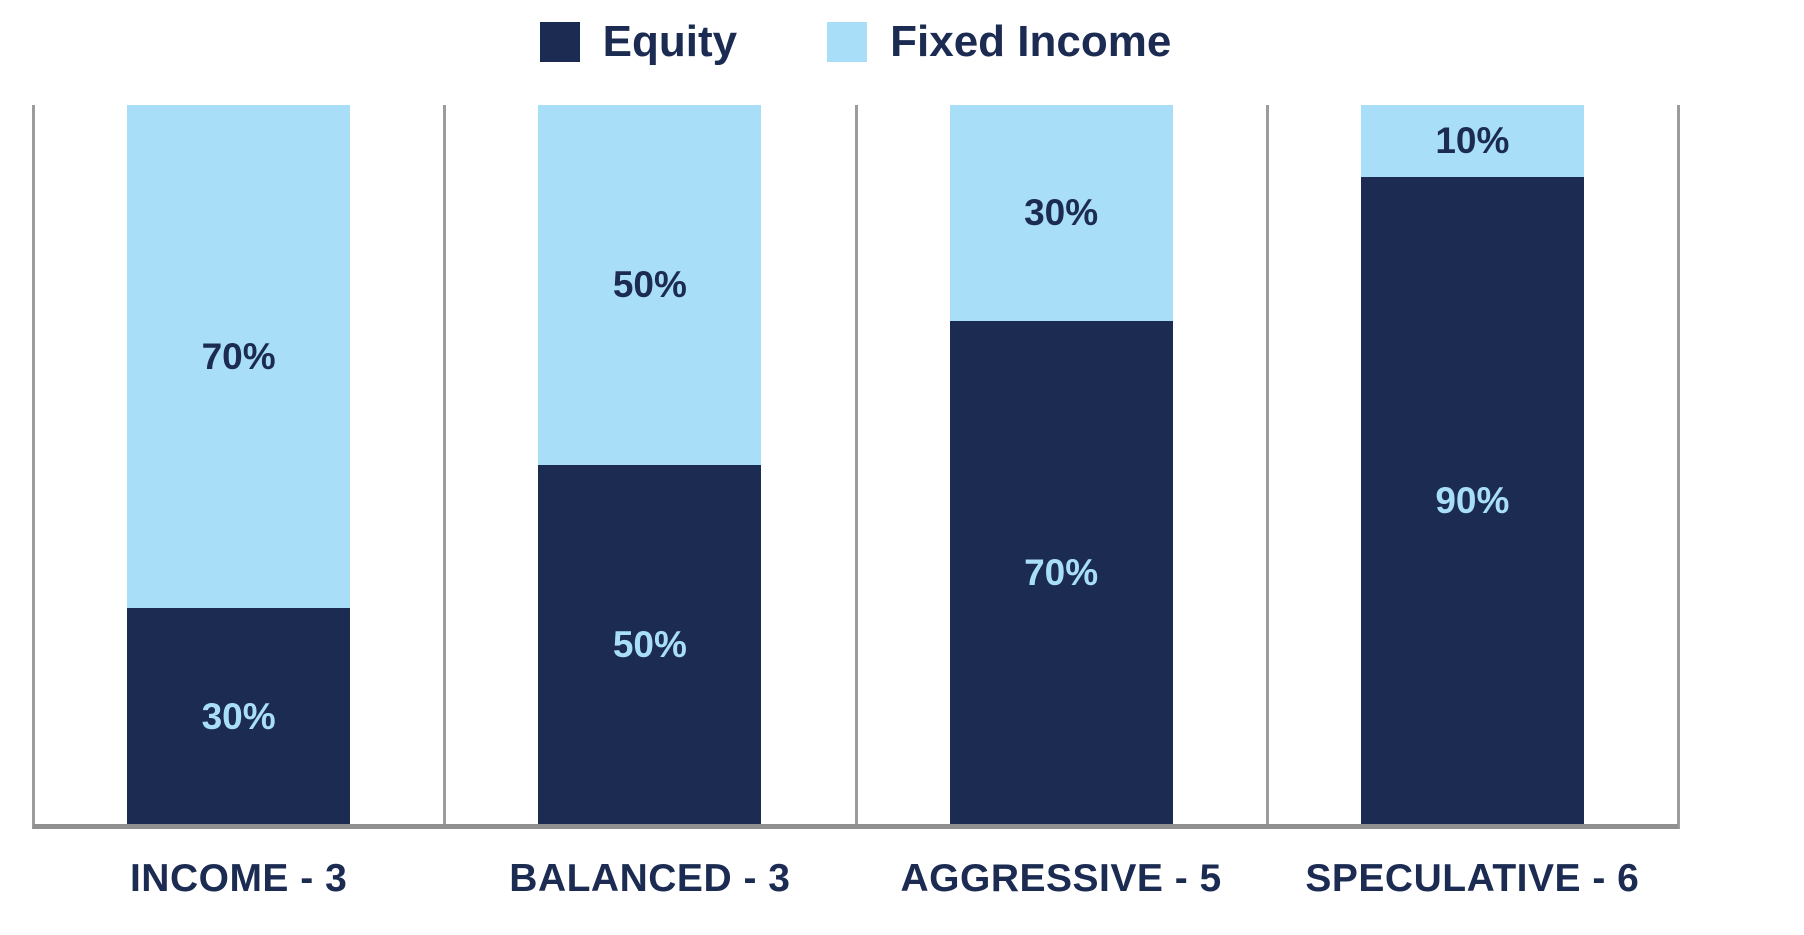  I want to click on segment-value-label: 90%, so click(1472, 500).